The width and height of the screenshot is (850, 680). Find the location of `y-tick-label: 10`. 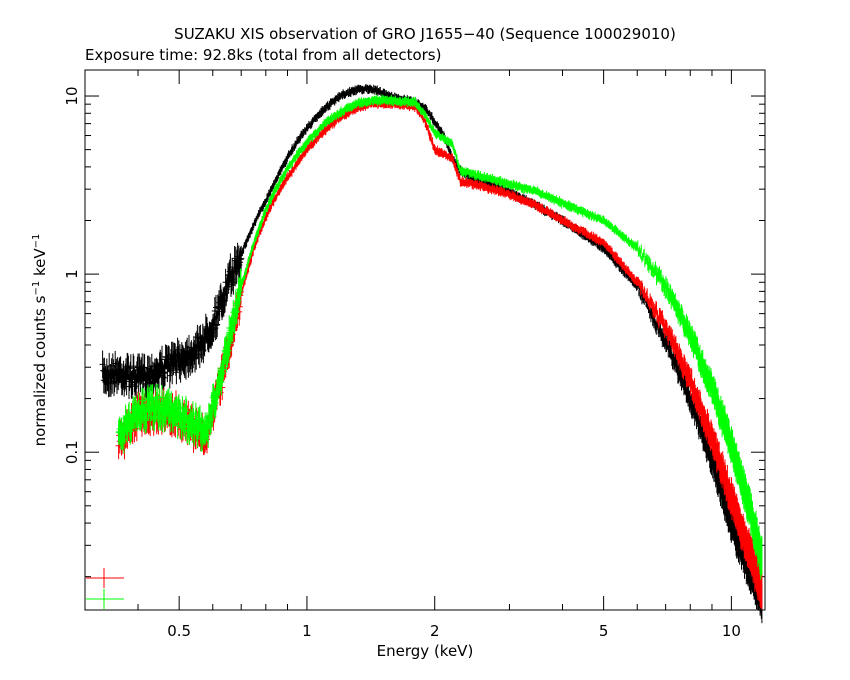

y-tick-label: 10 is located at coordinates (72, 95).